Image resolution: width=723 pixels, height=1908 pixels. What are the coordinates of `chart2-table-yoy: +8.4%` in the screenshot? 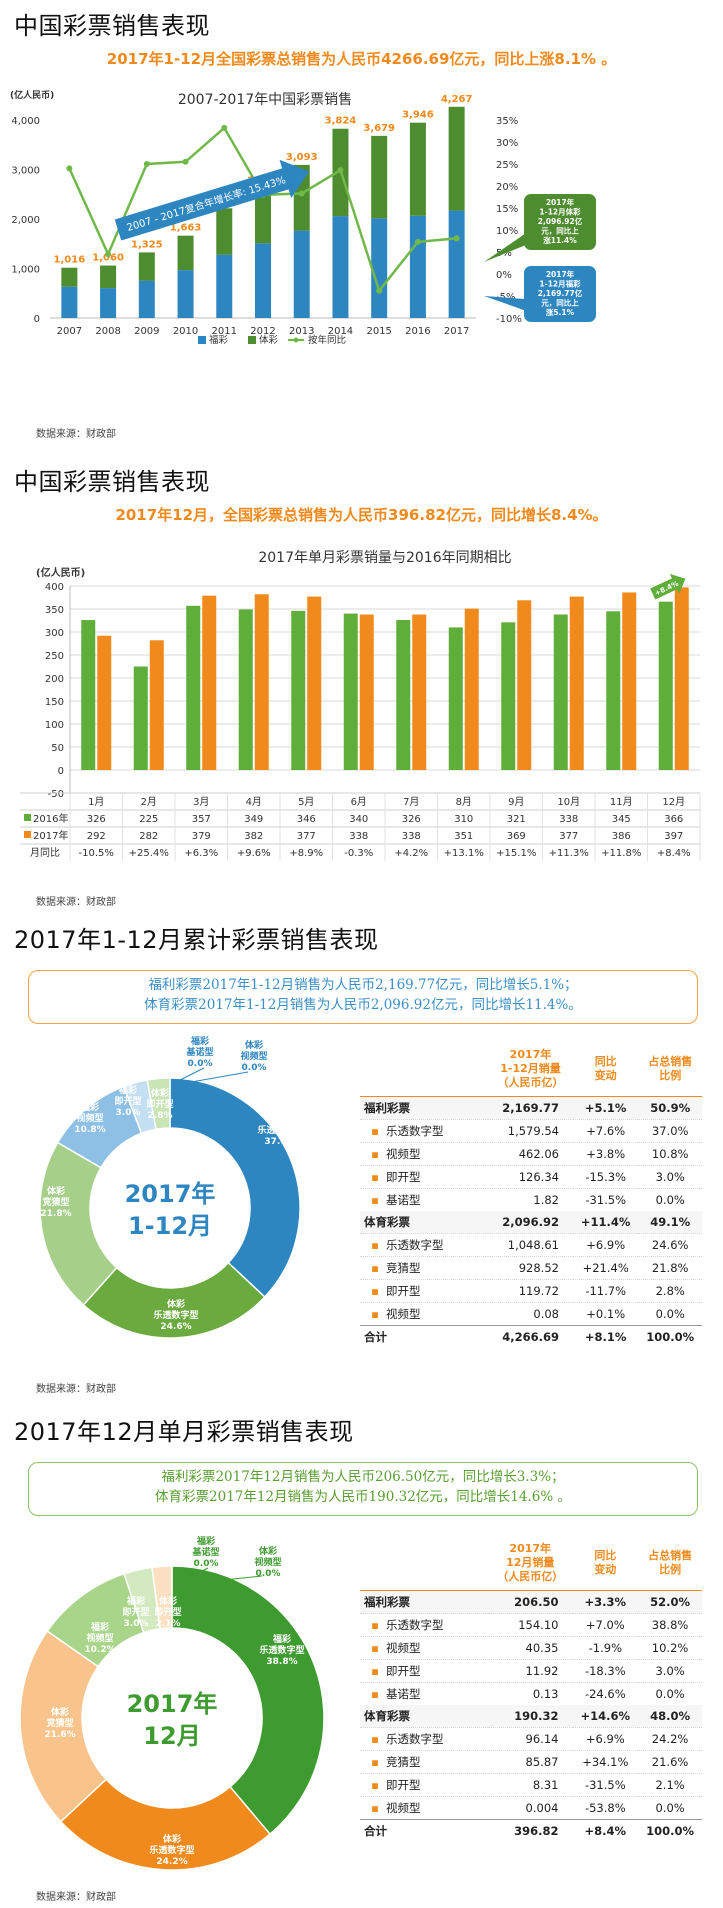 It's located at (674, 853).